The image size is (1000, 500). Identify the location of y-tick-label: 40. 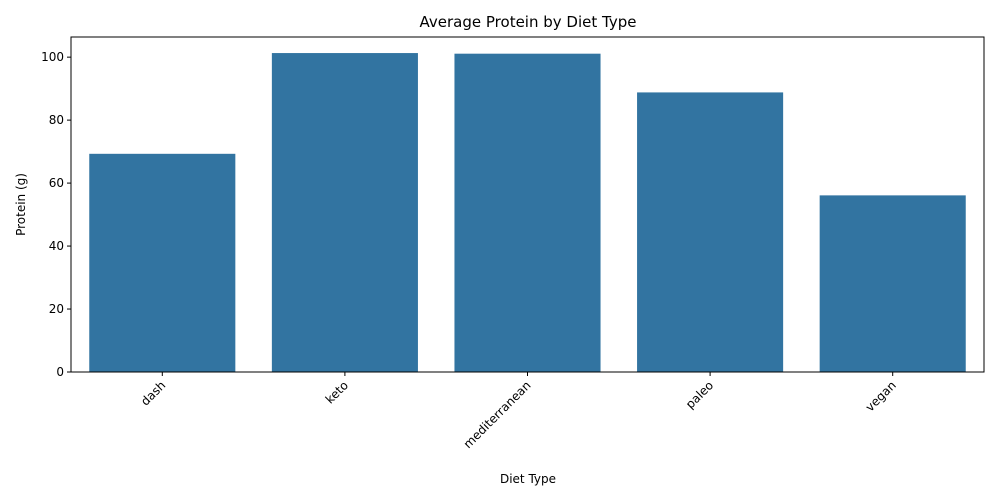
(56, 246).